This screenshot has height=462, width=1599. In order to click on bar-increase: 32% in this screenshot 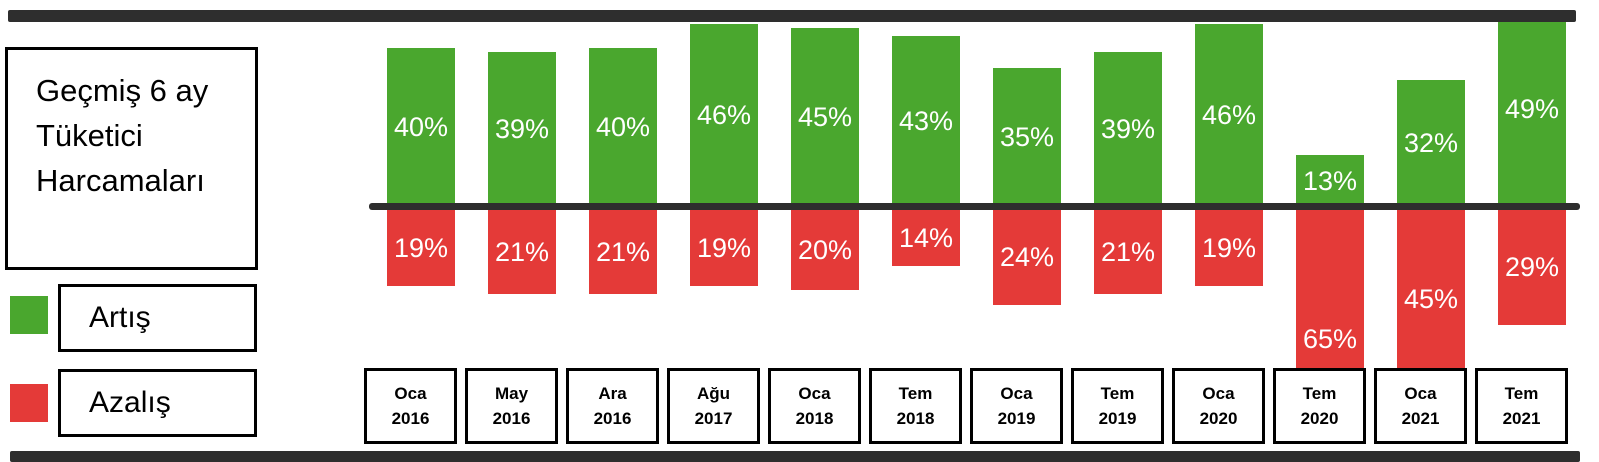, I will do `click(1431, 143)`.